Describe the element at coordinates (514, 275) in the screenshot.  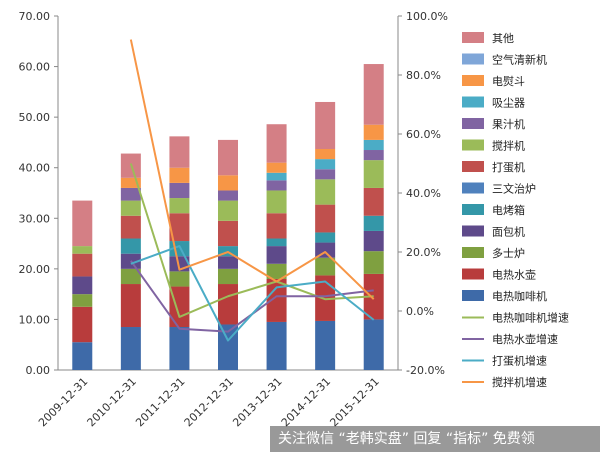
I see `legend-label: 电热水壶` at that location.